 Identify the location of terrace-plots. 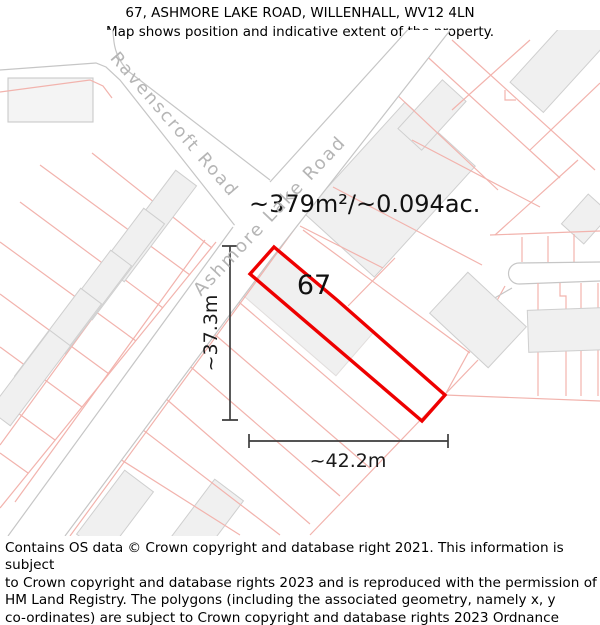
(514, 333).